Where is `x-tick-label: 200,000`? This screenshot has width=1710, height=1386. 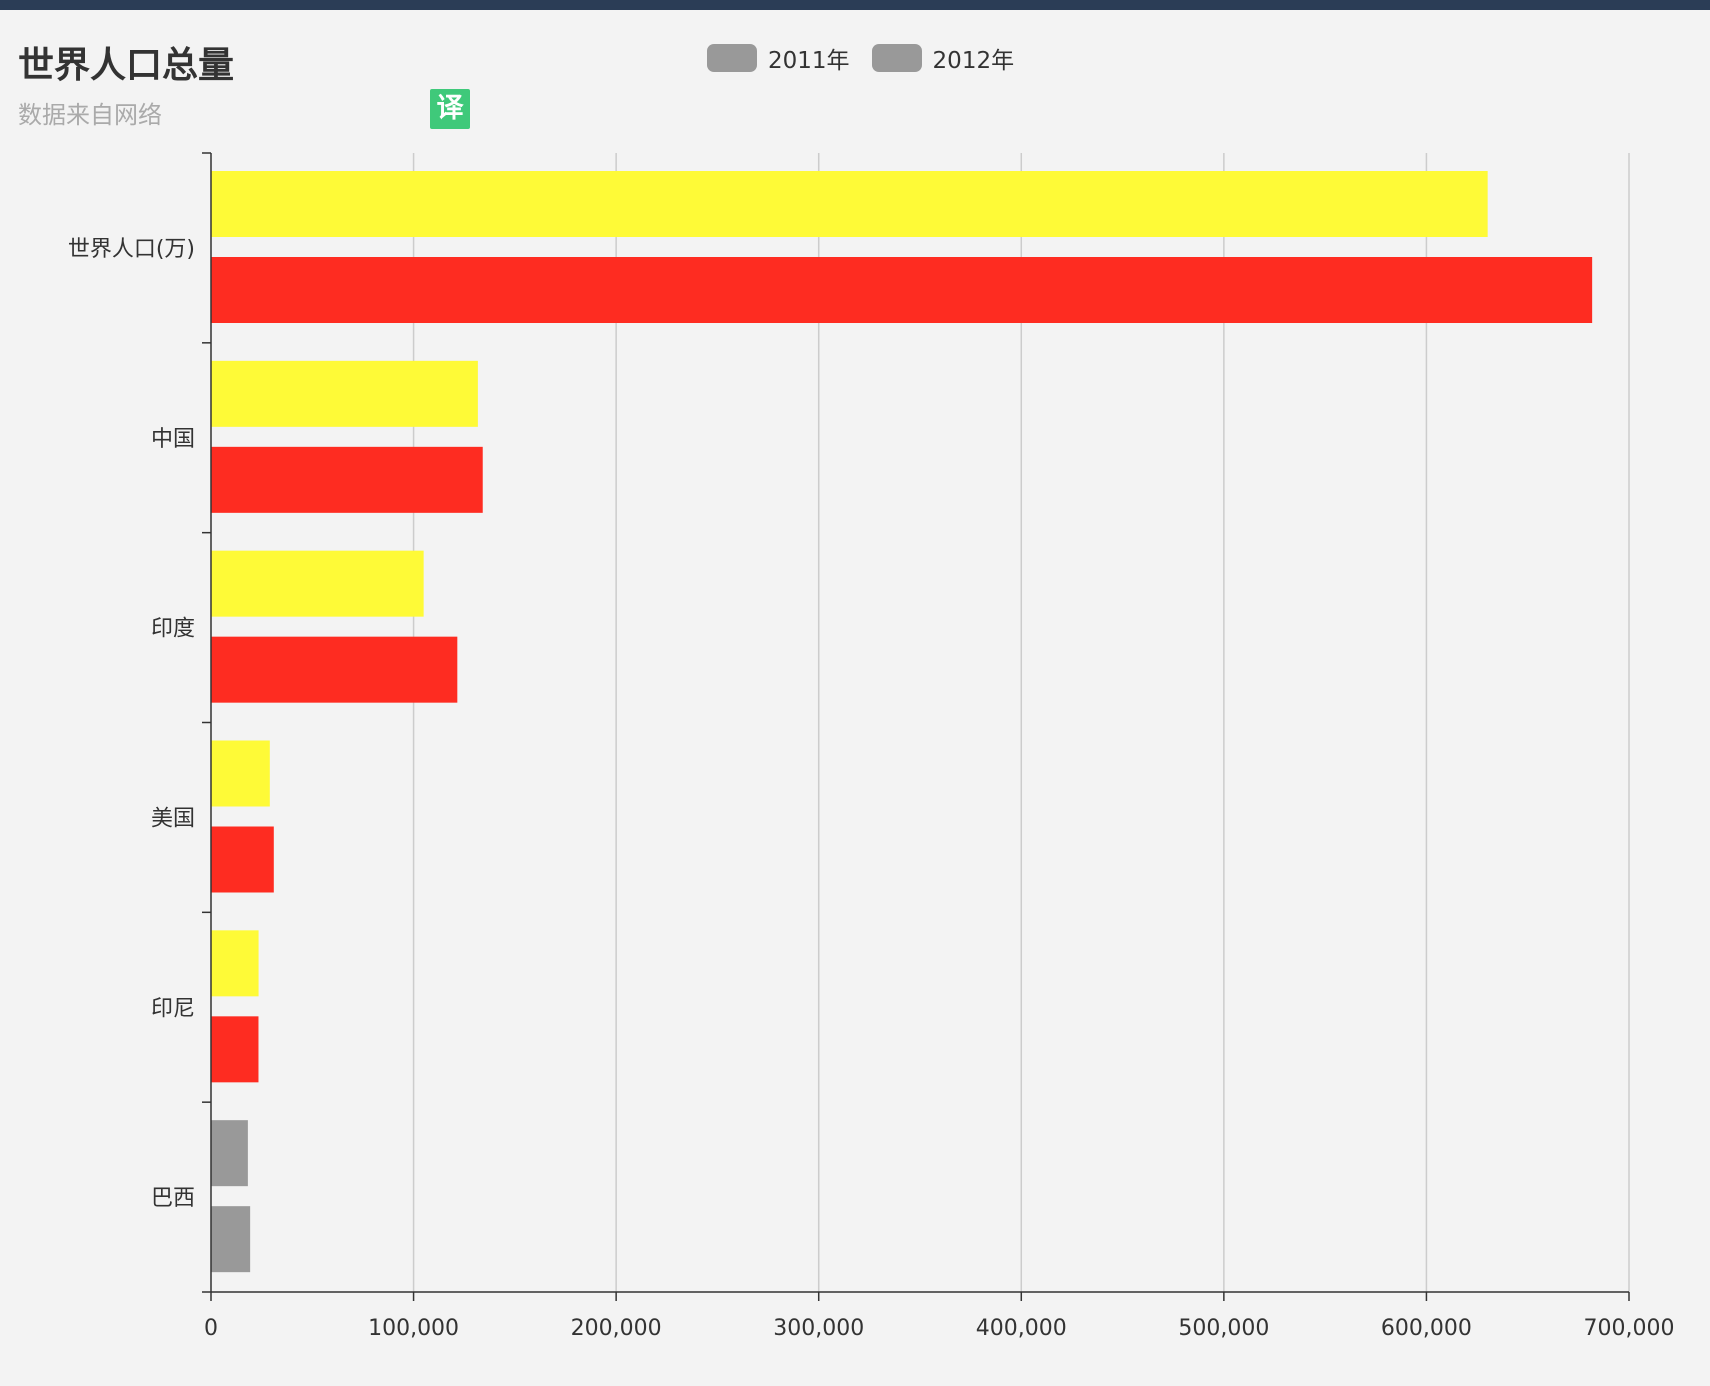
x-tick-label: 200,000 is located at coordinates (616, 1328).